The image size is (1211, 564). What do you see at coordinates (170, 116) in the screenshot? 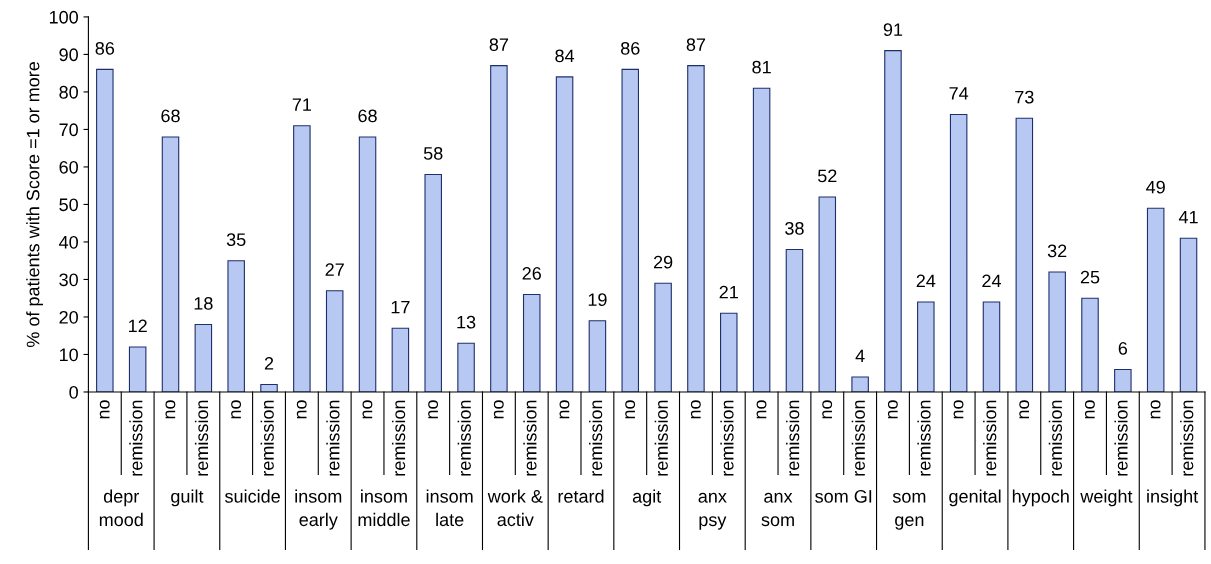
I see `data-label: 68` at bounding box center [170, 116].